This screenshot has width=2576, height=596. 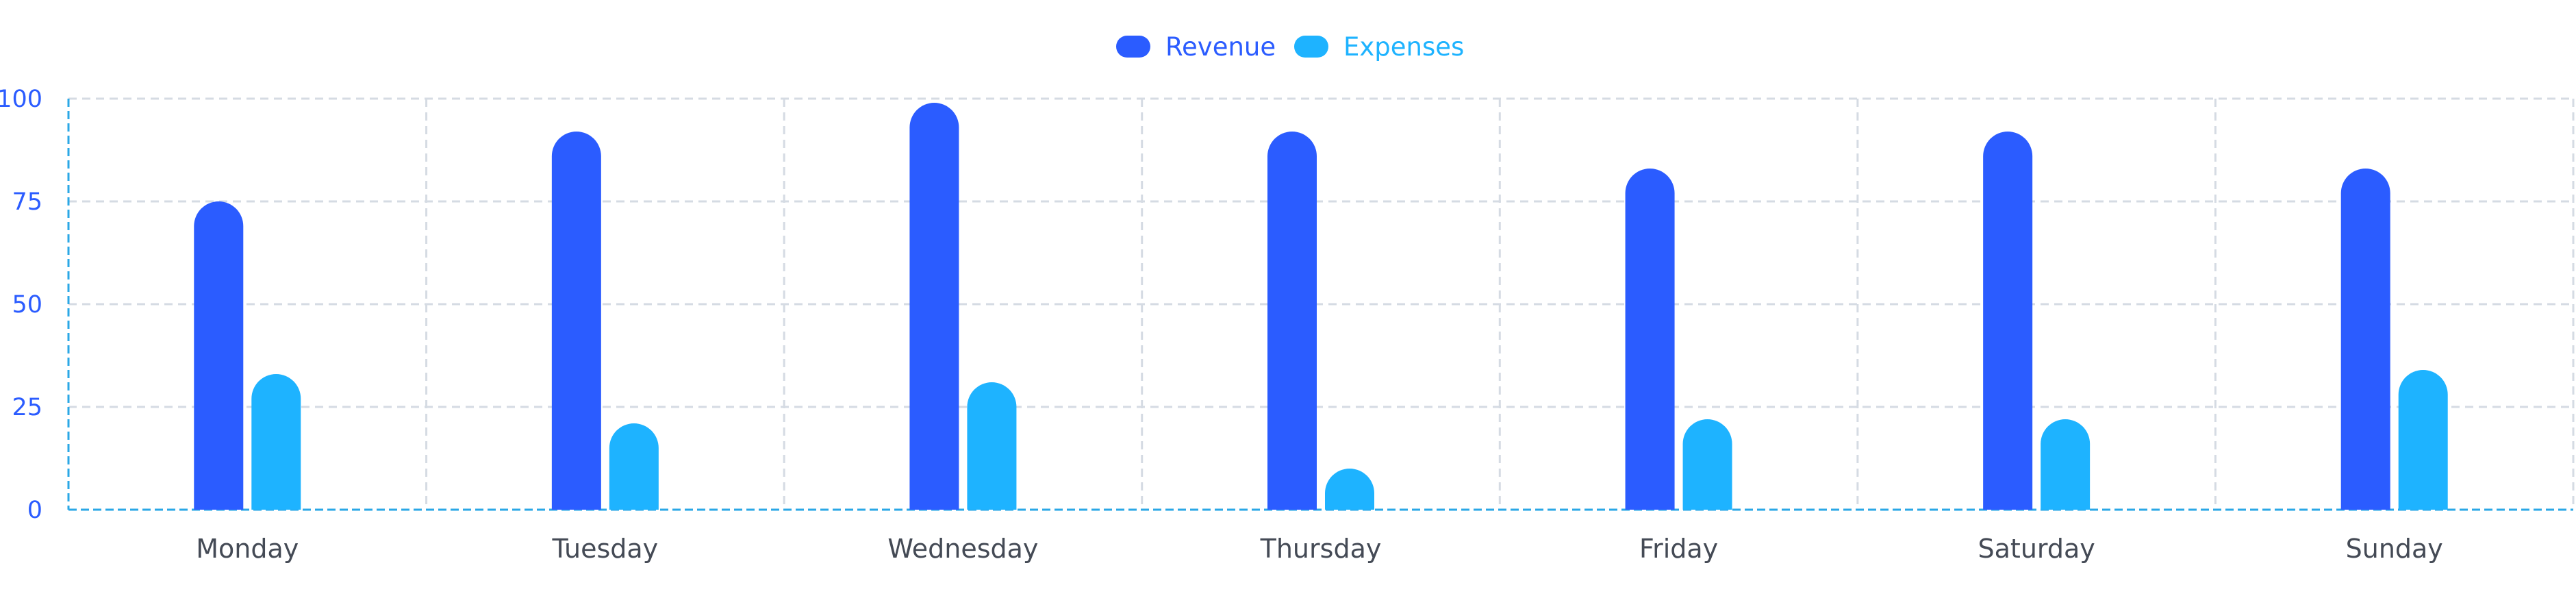 I want to click on bar-expenses-sunday, so click(x=2423, y=440).